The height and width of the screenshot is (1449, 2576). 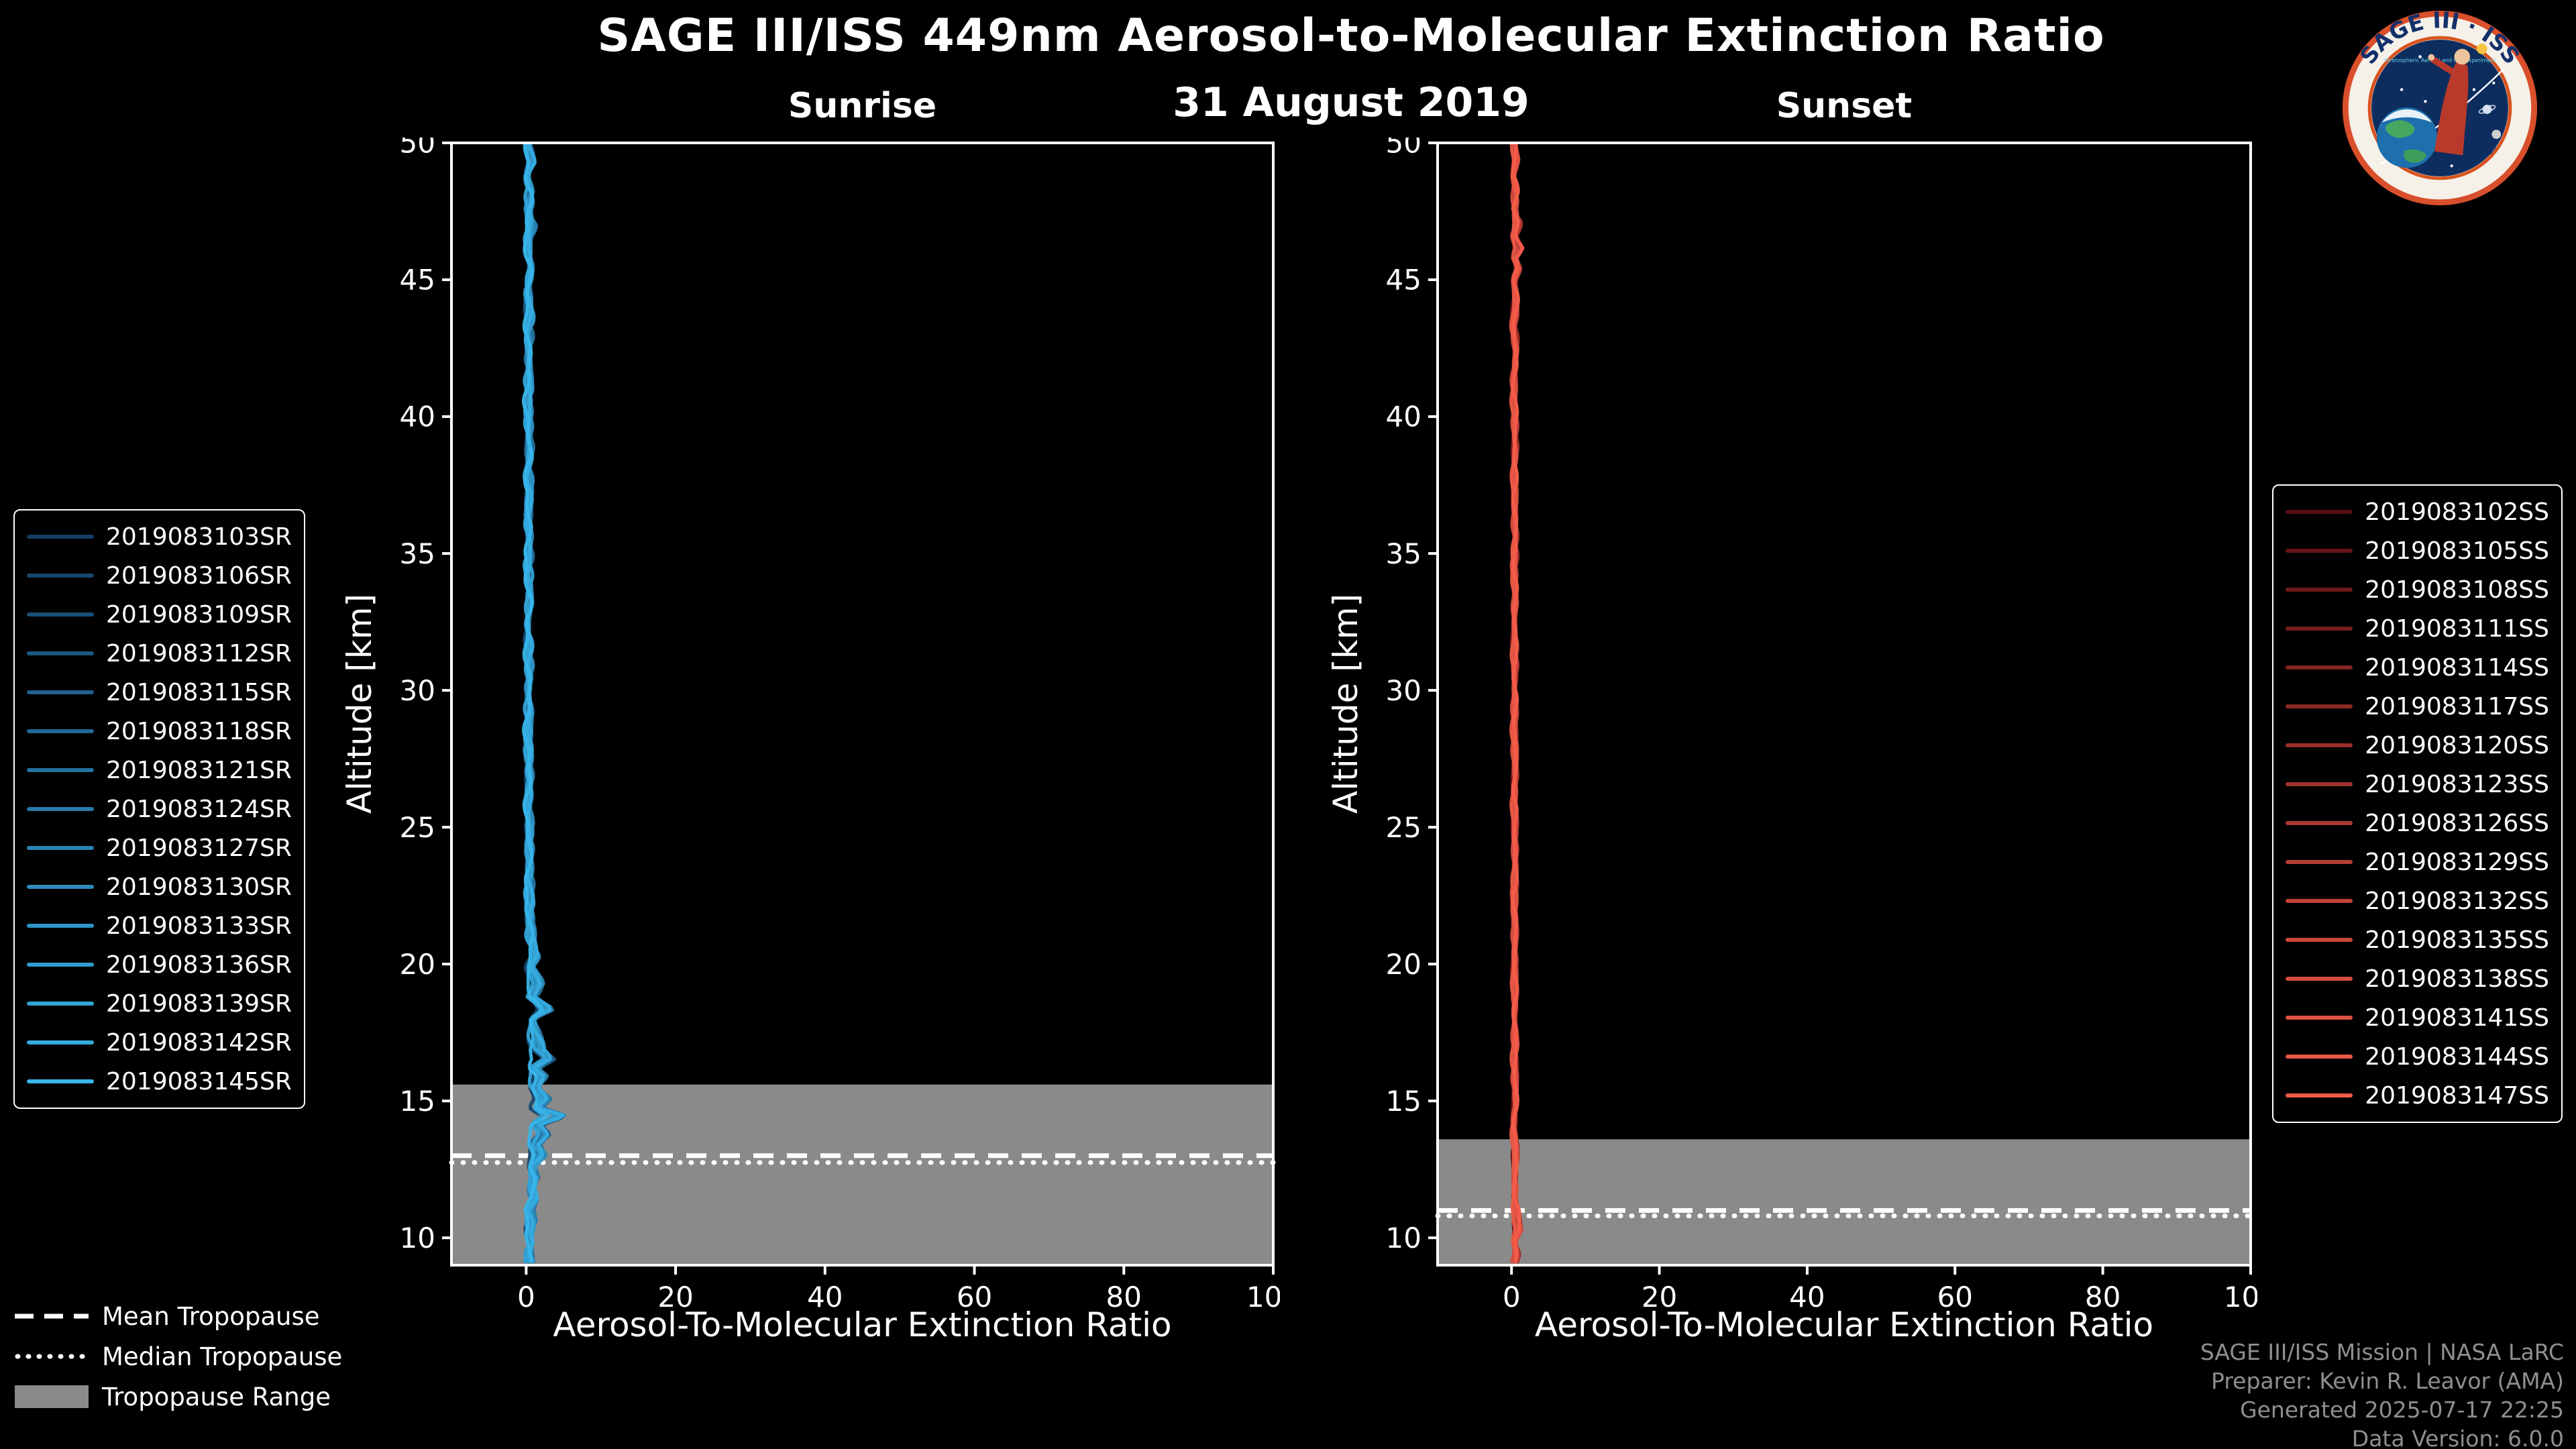 What do you see at coordinates (2417, 550) in the screenshot?
I see `legend-item: 2019083105SS` at bounding box center [2417, 550].